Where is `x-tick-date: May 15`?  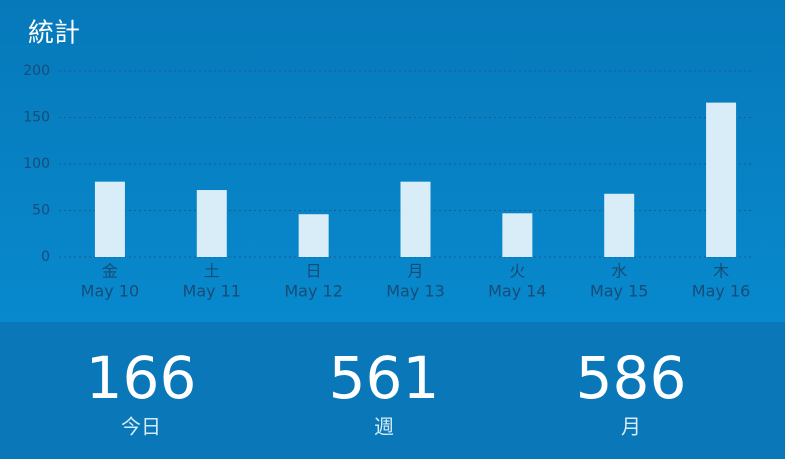
x-tick-date: May 15 is located at coordinates (619, 291).